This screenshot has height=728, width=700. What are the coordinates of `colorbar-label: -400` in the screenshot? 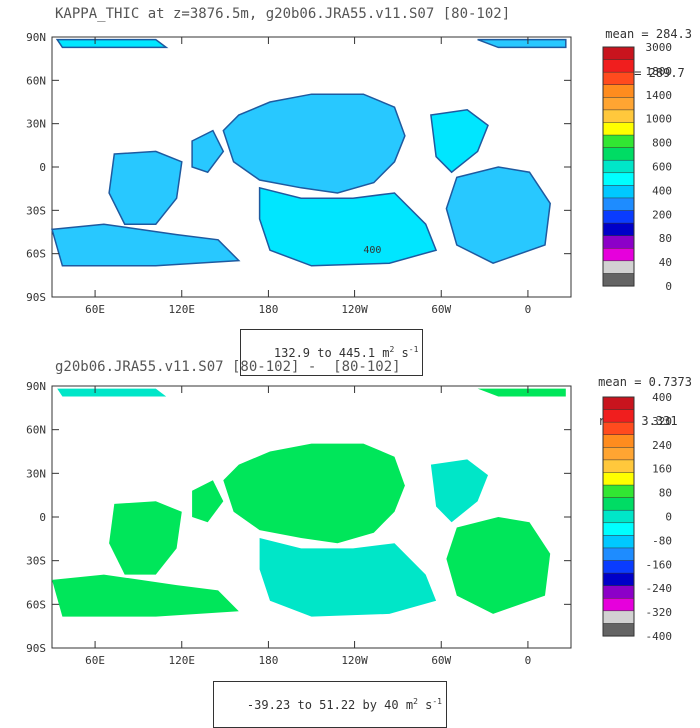 It's located at (659, 636).